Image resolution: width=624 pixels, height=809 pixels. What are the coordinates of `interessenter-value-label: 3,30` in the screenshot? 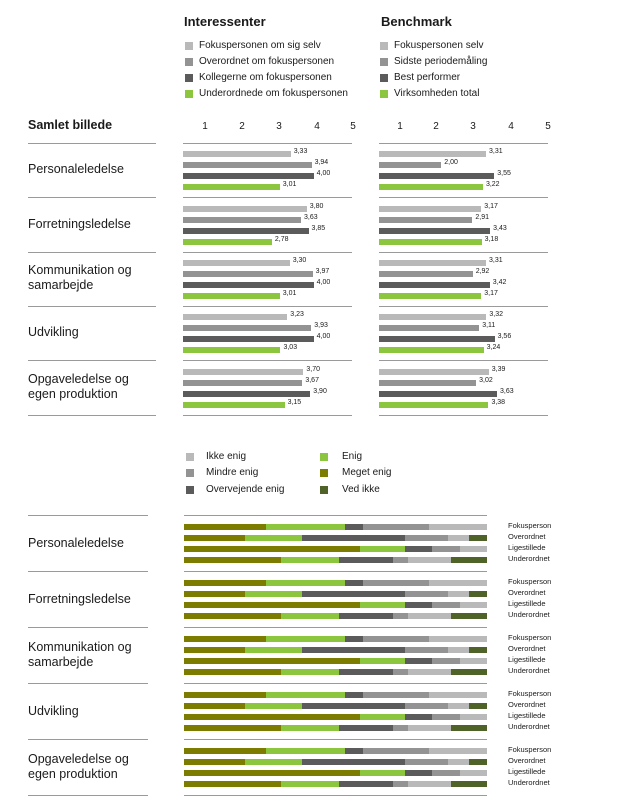 It's located at (299, 260).